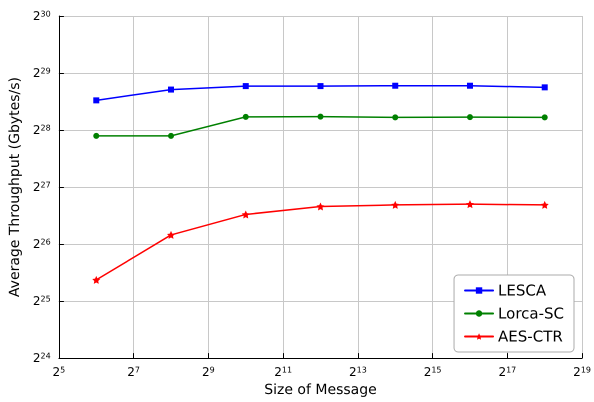 The image size is (594, 402). I want to click on y-axis-title: Average Throughput (Gbytes/s), so click(15, 187).